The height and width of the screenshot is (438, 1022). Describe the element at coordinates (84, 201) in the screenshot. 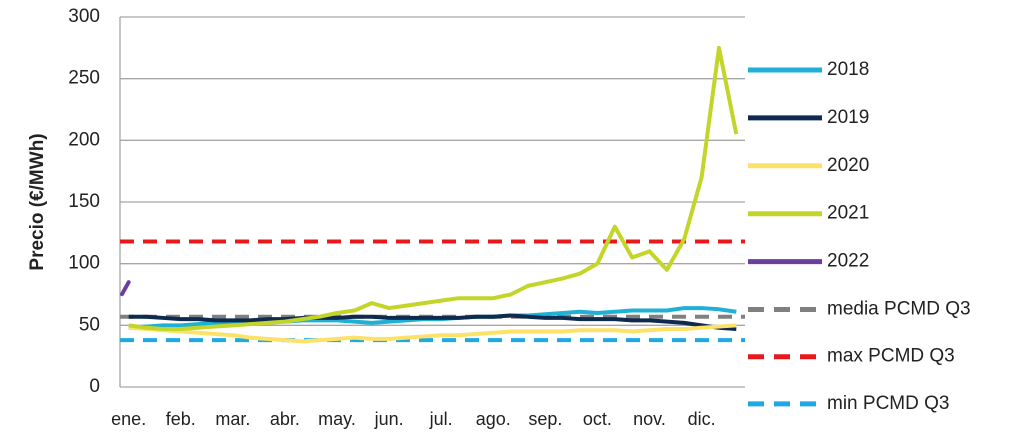

I see `y-tick-label: 150` at that location.